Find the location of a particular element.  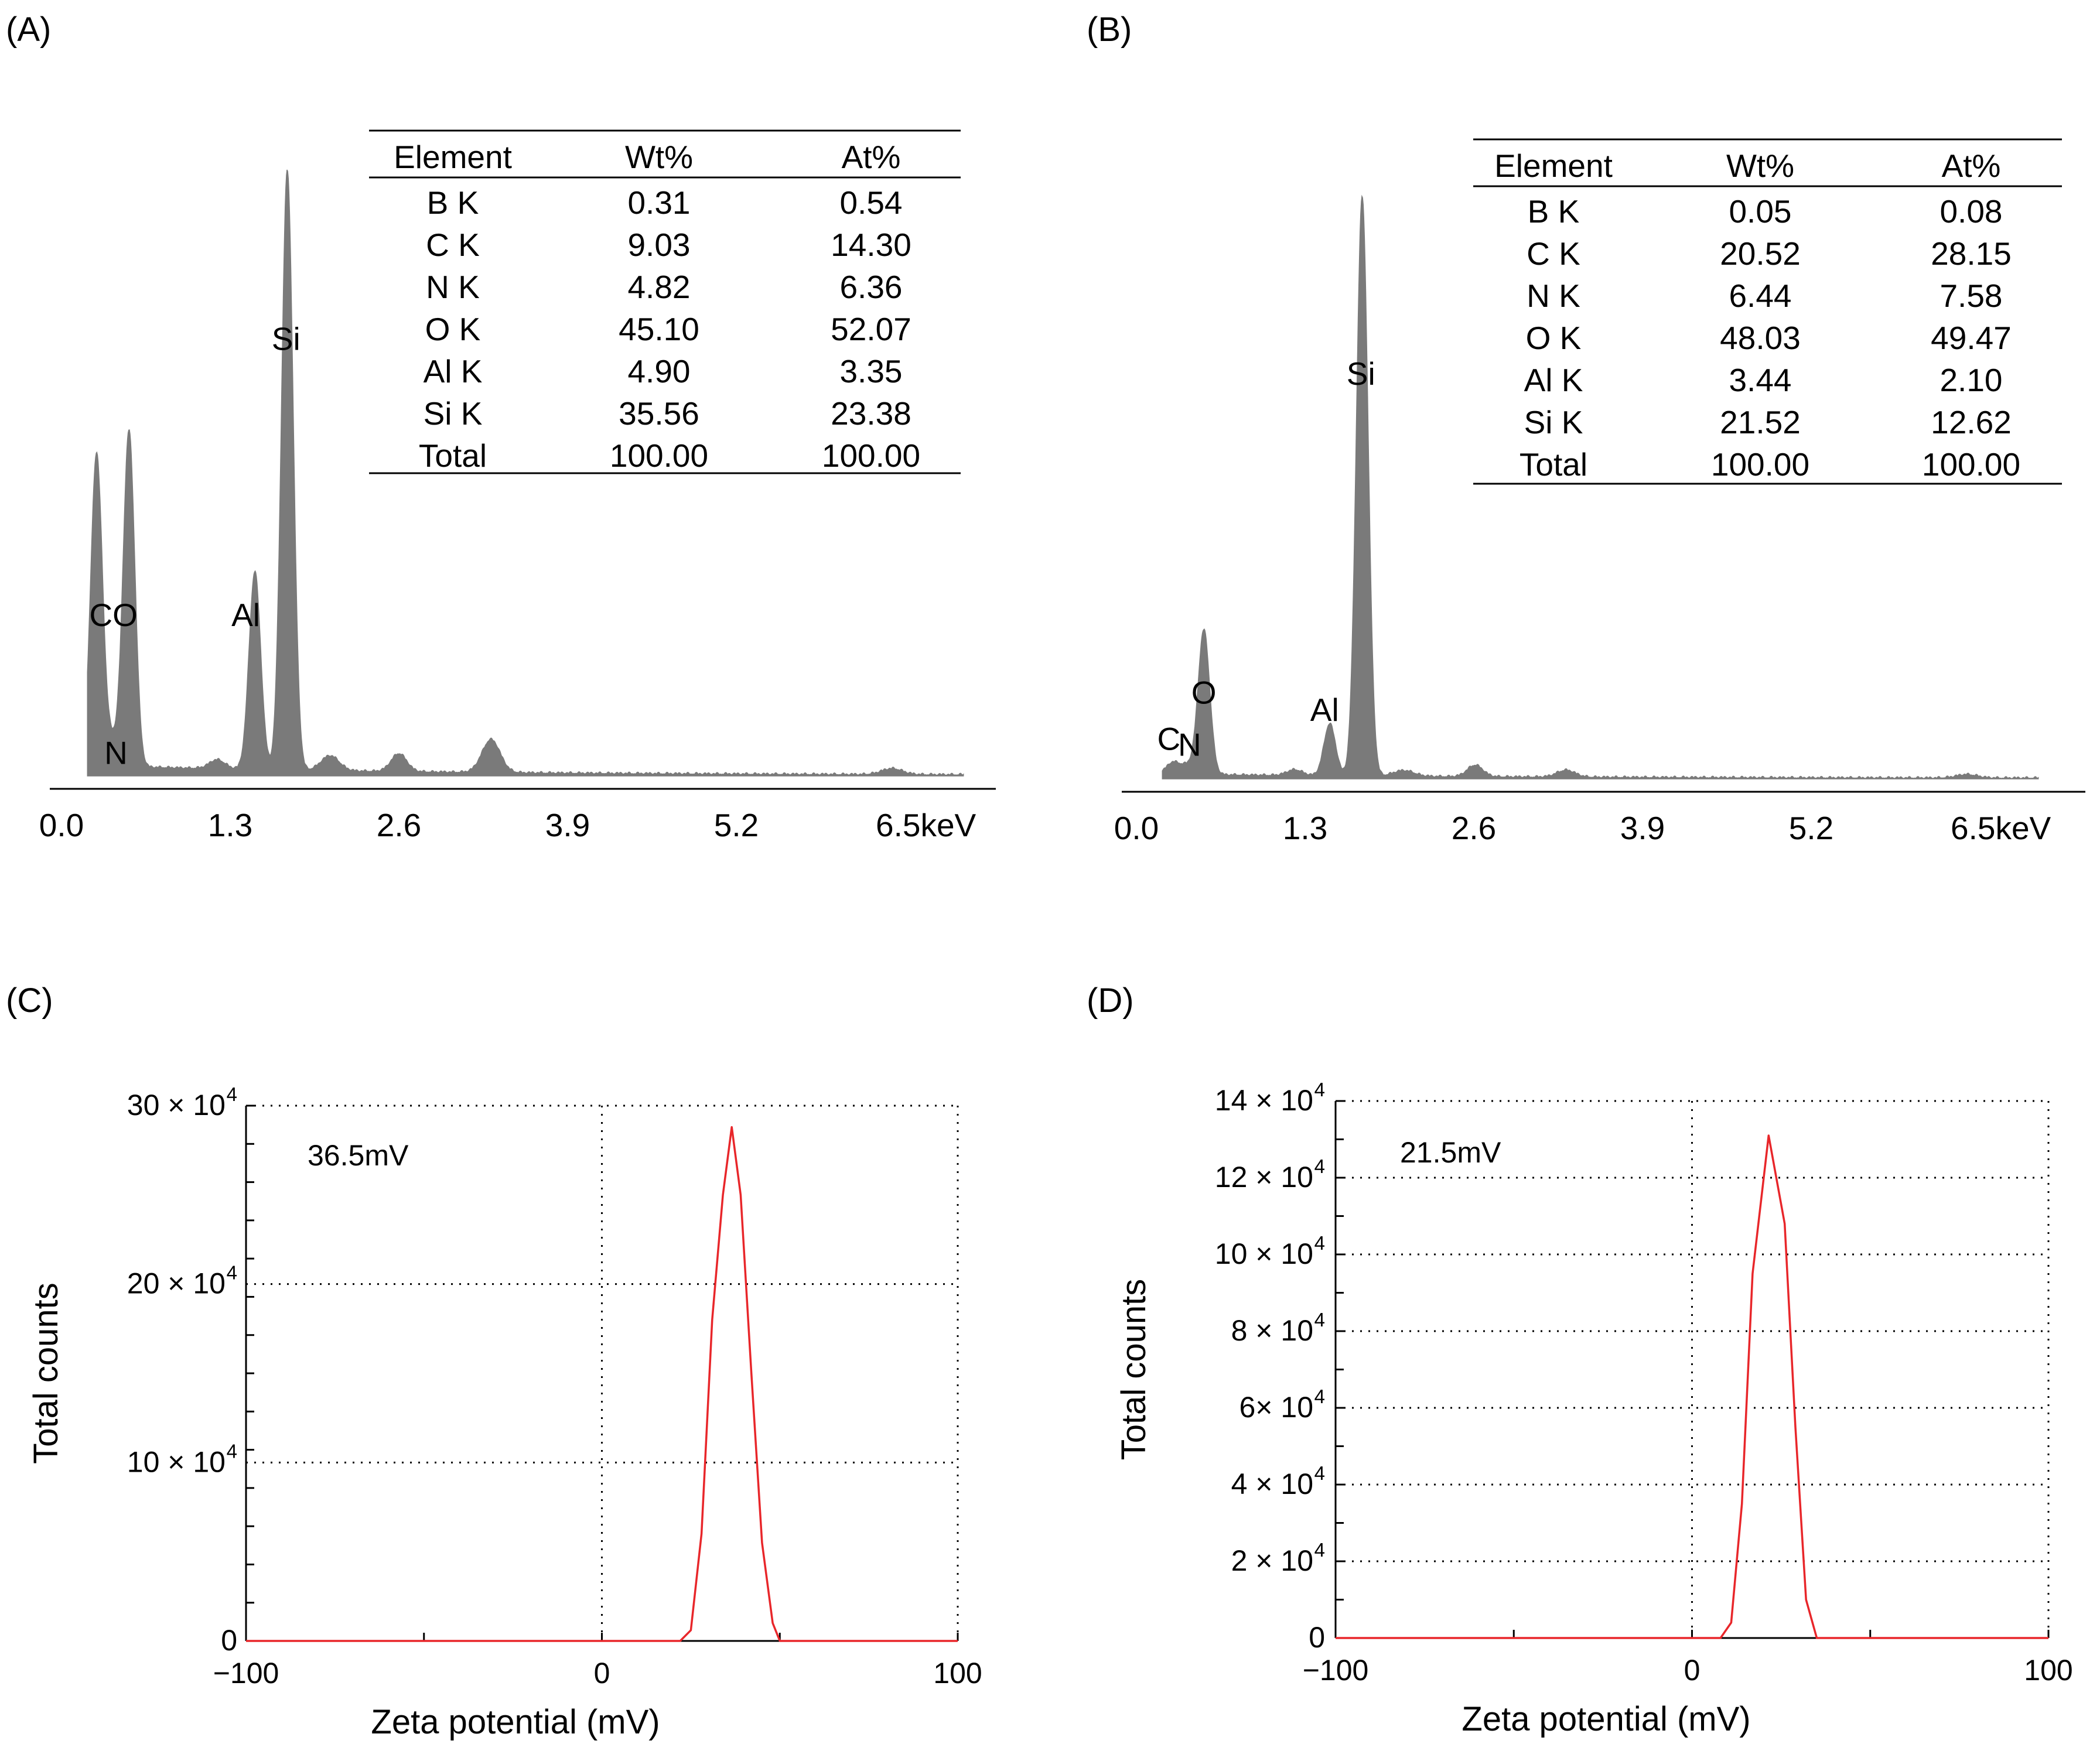

table-cell: 48.03 is located at coordinates (1760, 338).